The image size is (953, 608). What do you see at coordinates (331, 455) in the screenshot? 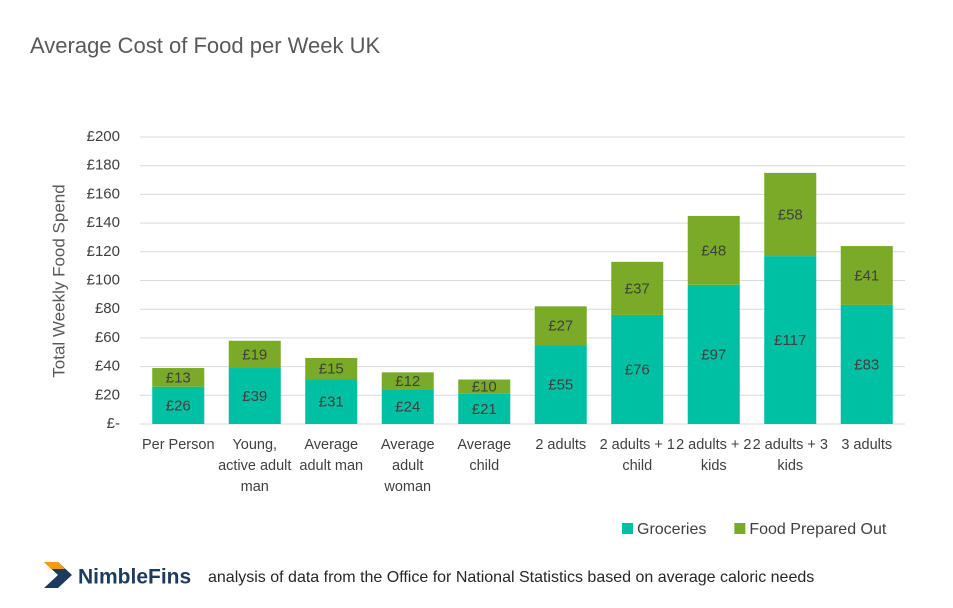
I see `x-tick-label: Average adult man` at bounding box center [331, 455].